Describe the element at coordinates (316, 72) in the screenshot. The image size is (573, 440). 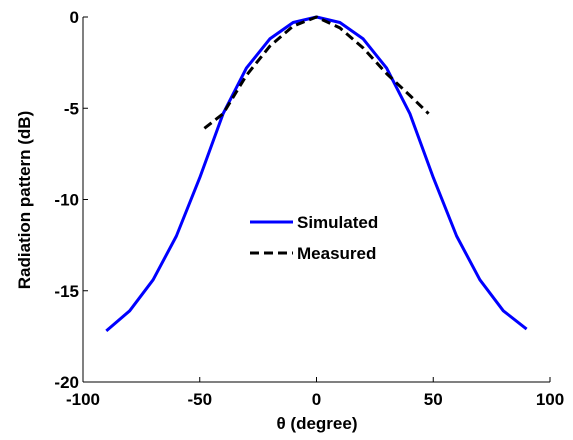
I see `series-line-measured` at that location.